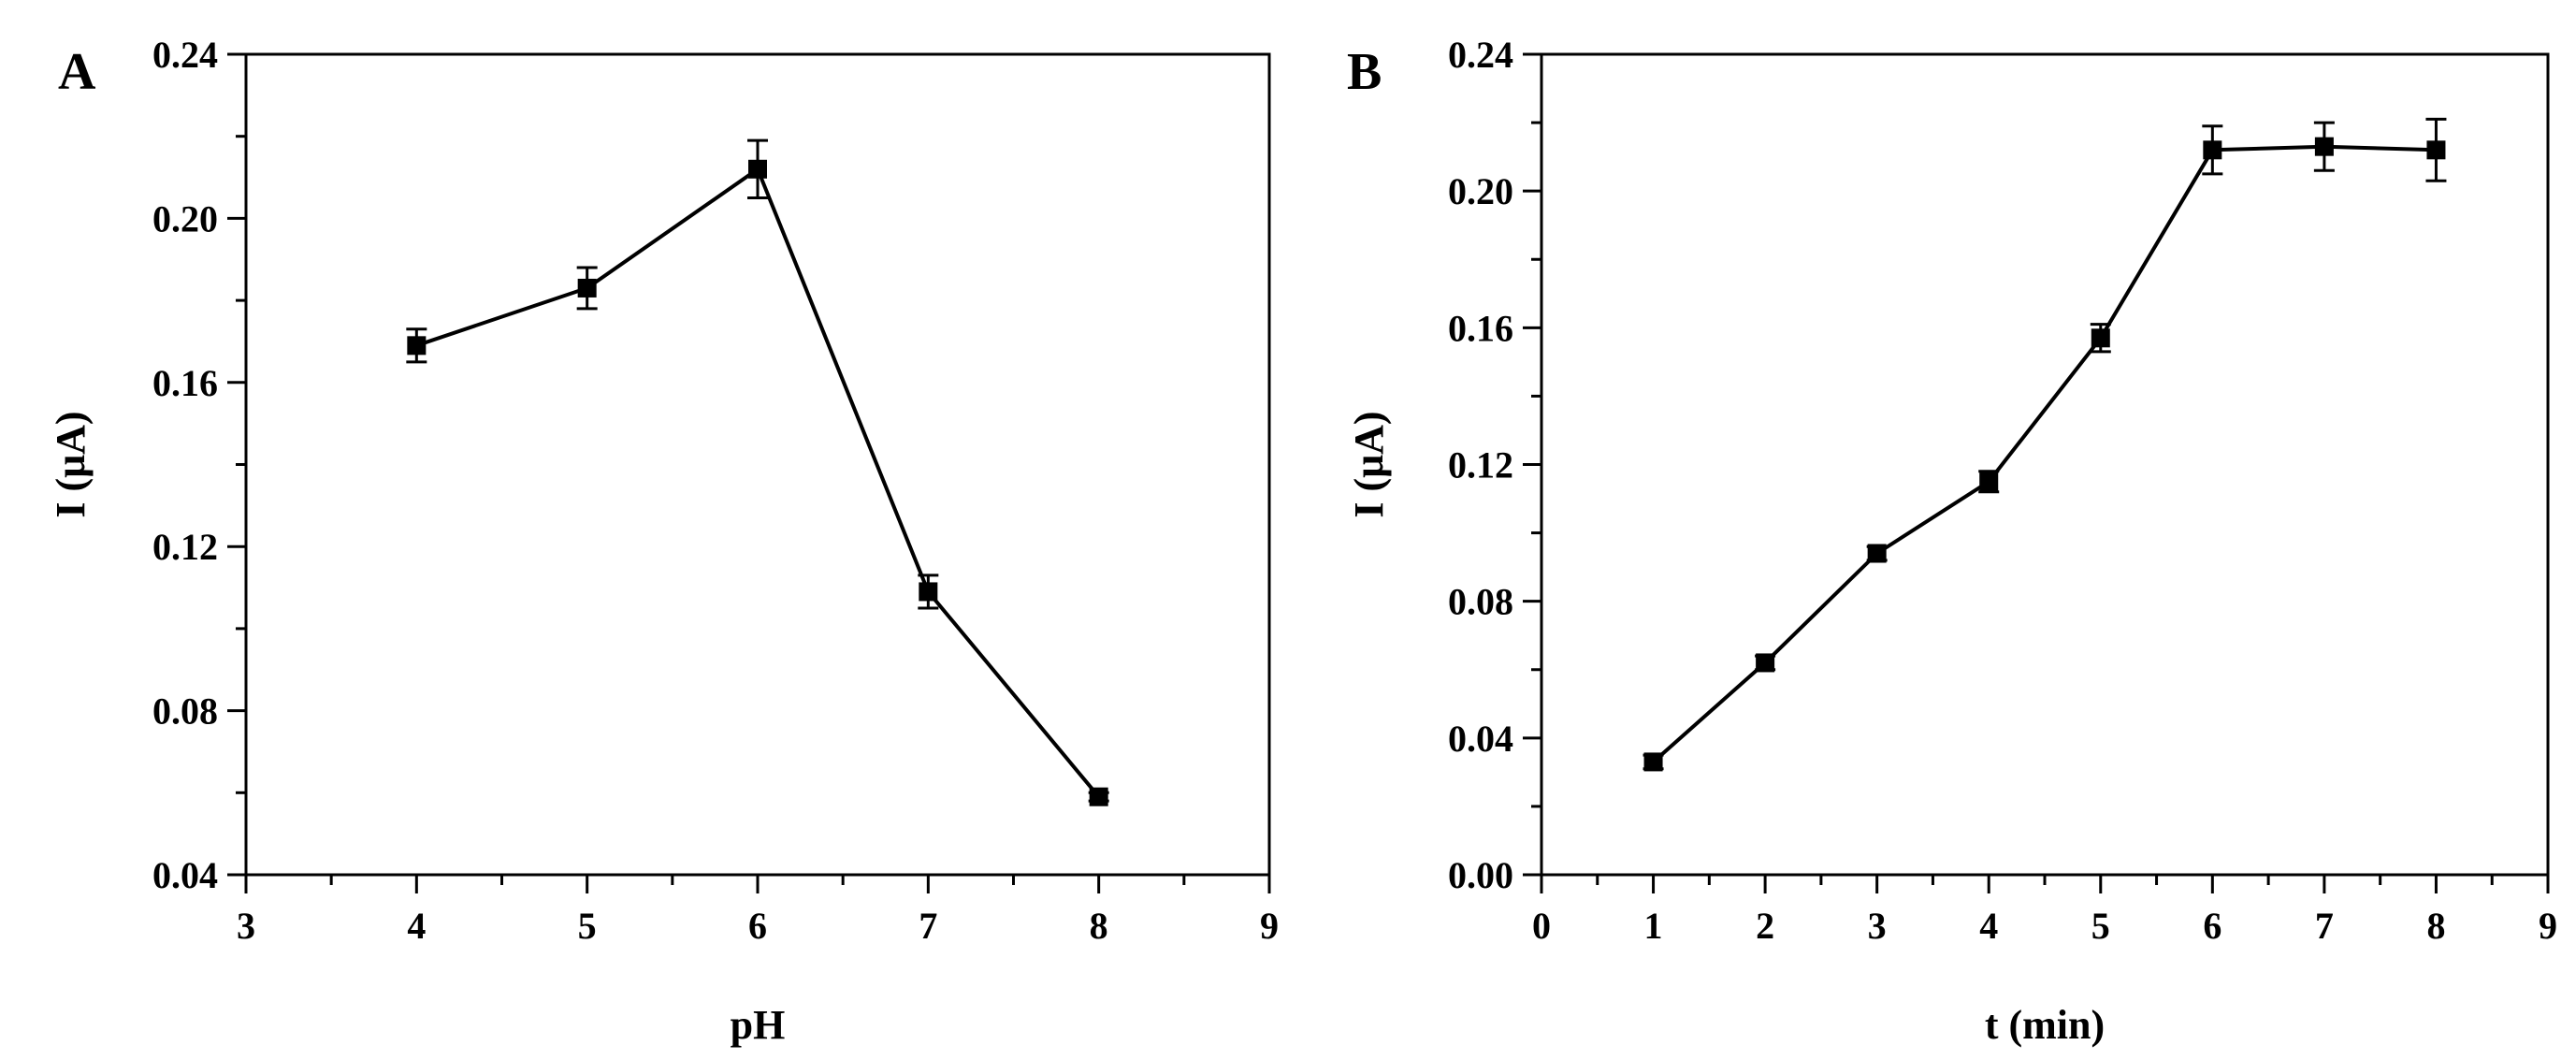 This screenshot has height=1060, width=2576. I want to click on x-axis-title: pH, so click(758, 1025).